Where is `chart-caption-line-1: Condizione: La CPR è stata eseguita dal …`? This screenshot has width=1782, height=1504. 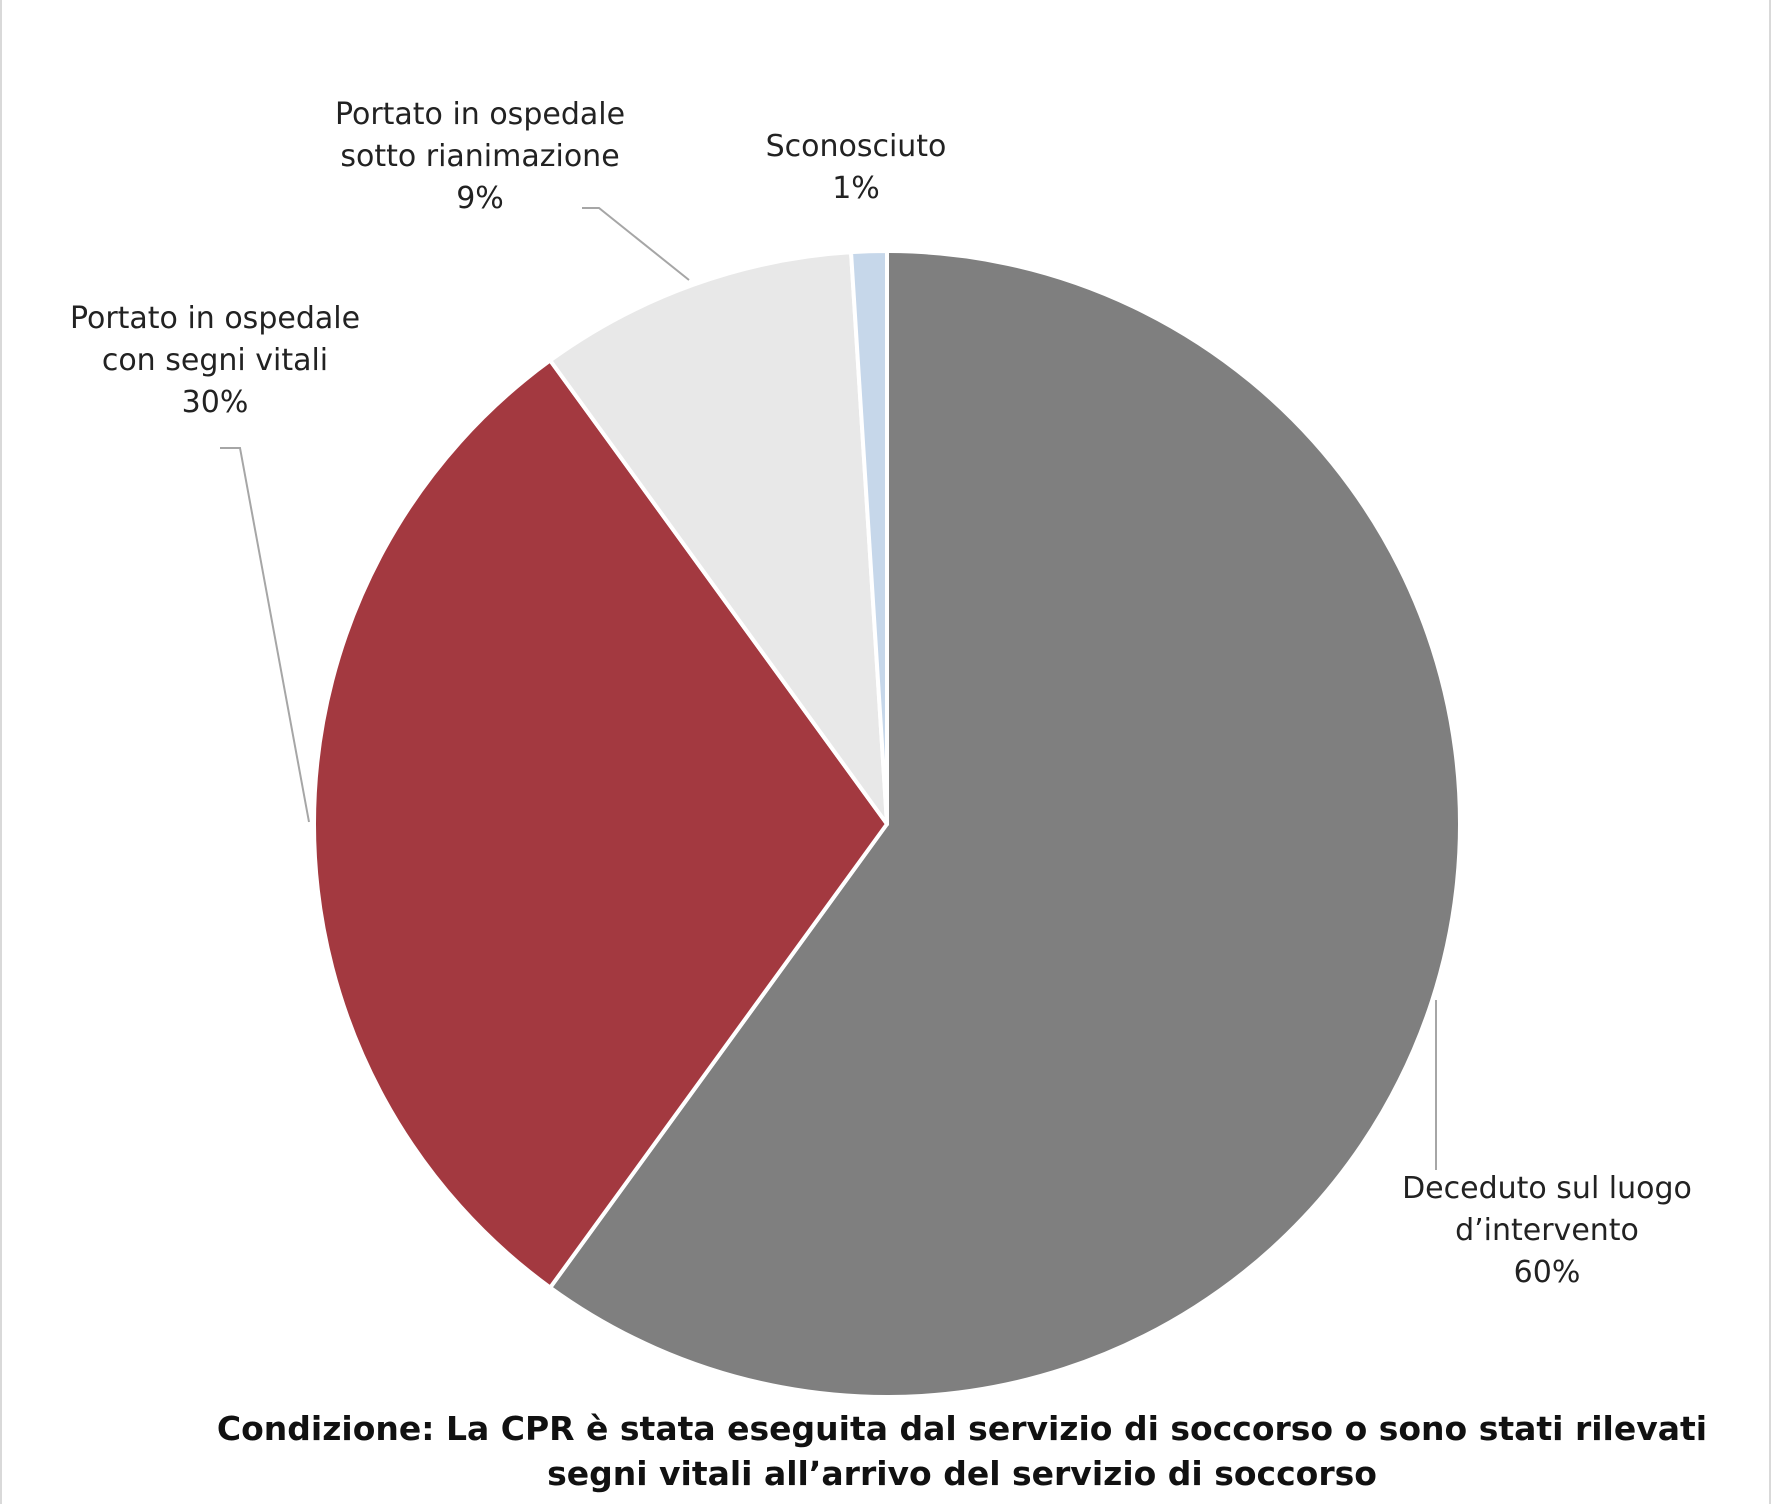 chart-caption-line-1: Condizione: La CPR è stata eseguita dal … is located at coordinates (962, 1428).